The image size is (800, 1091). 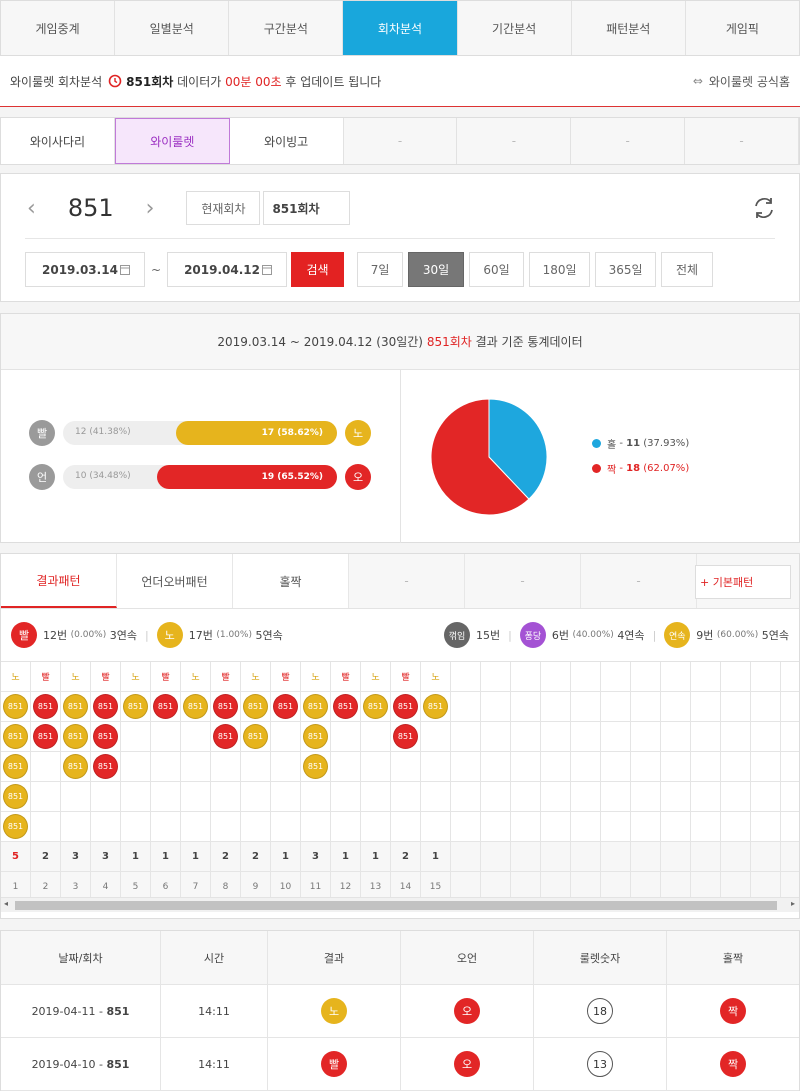 I want to click on red-yellow-bar-row: 빨 12 (41.38%) 17 (58.62%) 노, so click(x=200, y=433).